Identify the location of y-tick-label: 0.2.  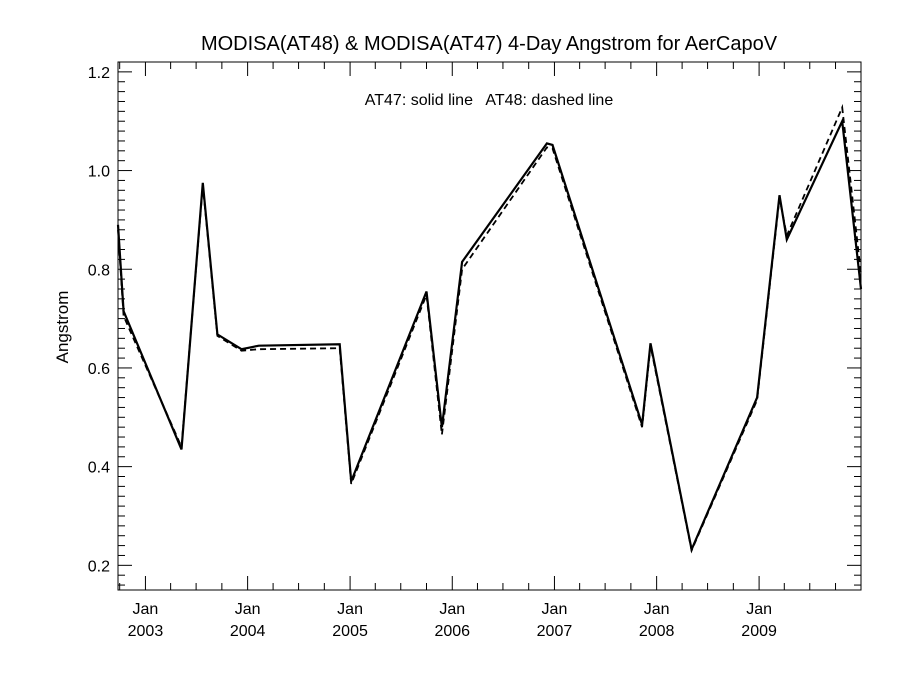
(99, 566).